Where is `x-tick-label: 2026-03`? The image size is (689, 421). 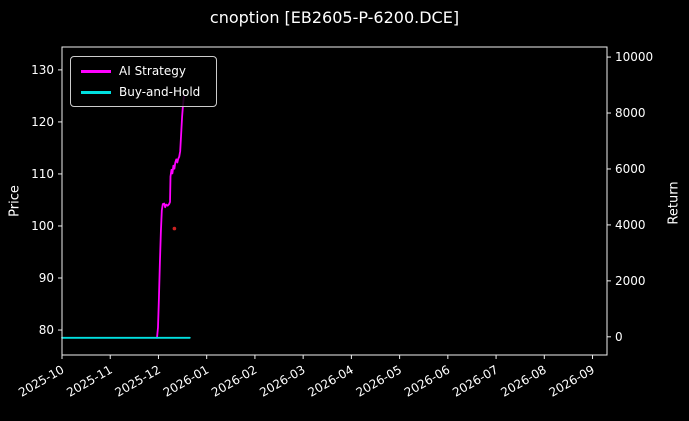 x-tick-label: 2026-03 is located at coordinates (282, 380).